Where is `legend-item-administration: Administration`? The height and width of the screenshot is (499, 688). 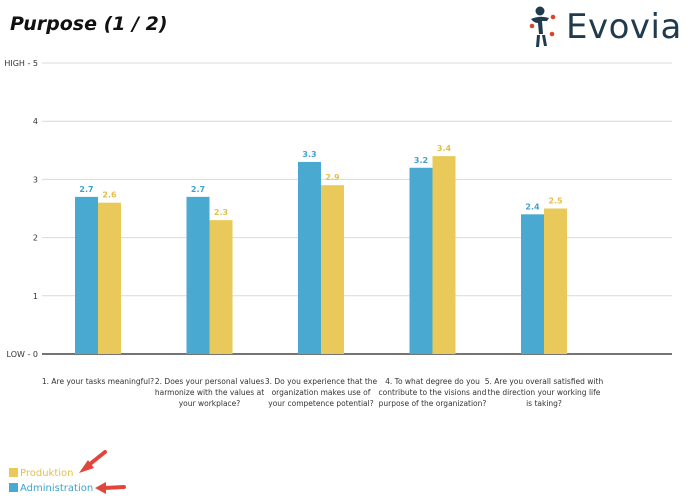
legend-item-administration: Administration is located at coordinates (51, 488).